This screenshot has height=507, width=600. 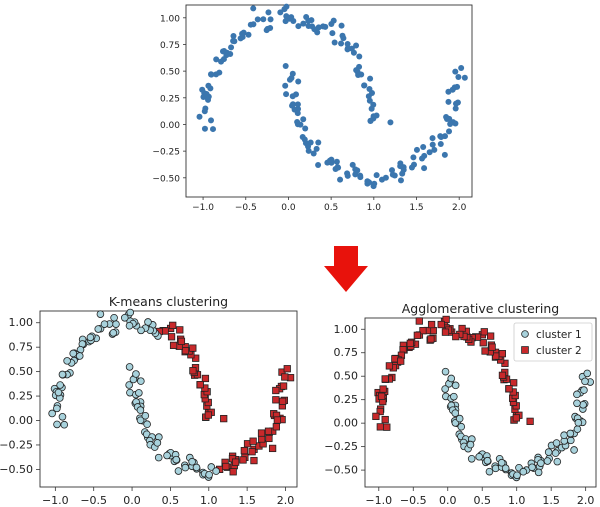 What do you see at coordinates (559, 351) in the screenshot?
I see `legend-label: cluster 2` at bounding box center [559, 351].